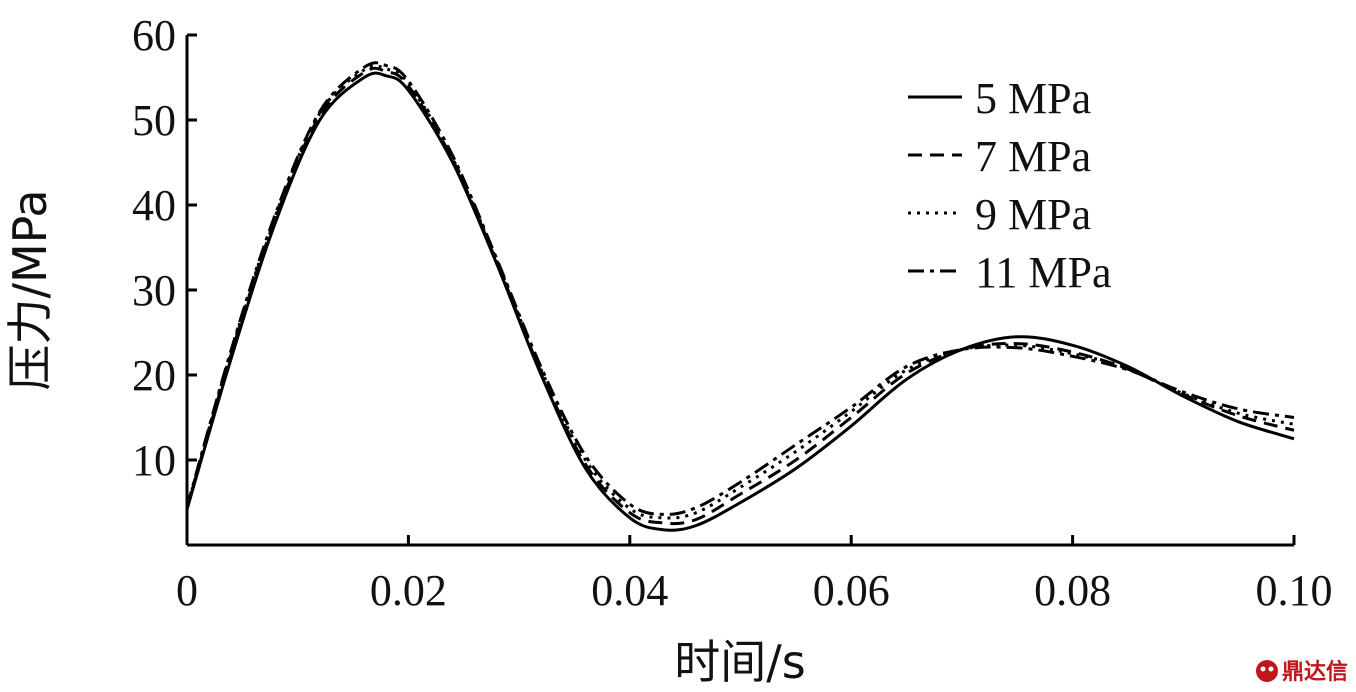 The height and width of the screenshot is (692, 1356). I want to click on y-ticks: 10 20 30 40 50 60, so click(164, 248).